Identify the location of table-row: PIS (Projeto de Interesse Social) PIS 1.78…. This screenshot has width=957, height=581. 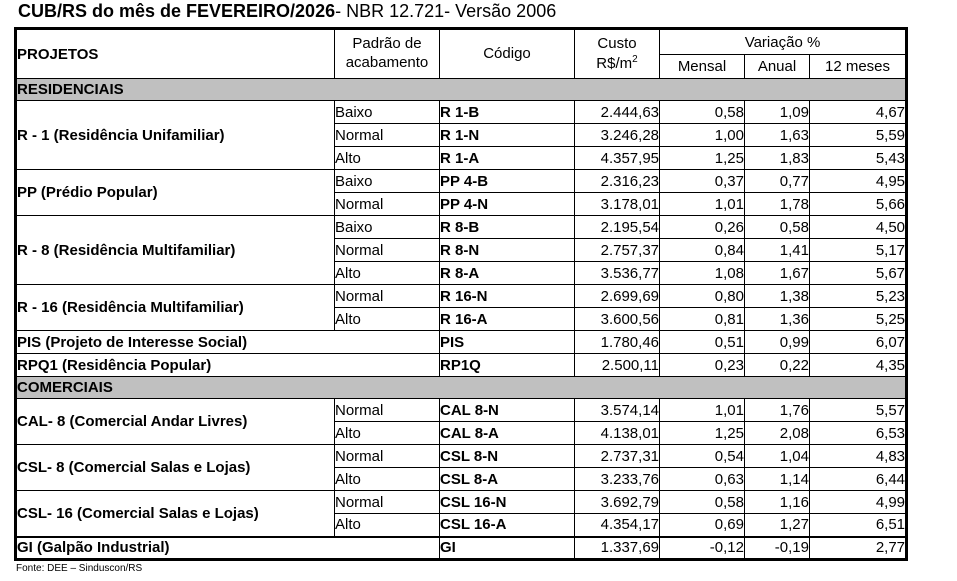
(461, 342).